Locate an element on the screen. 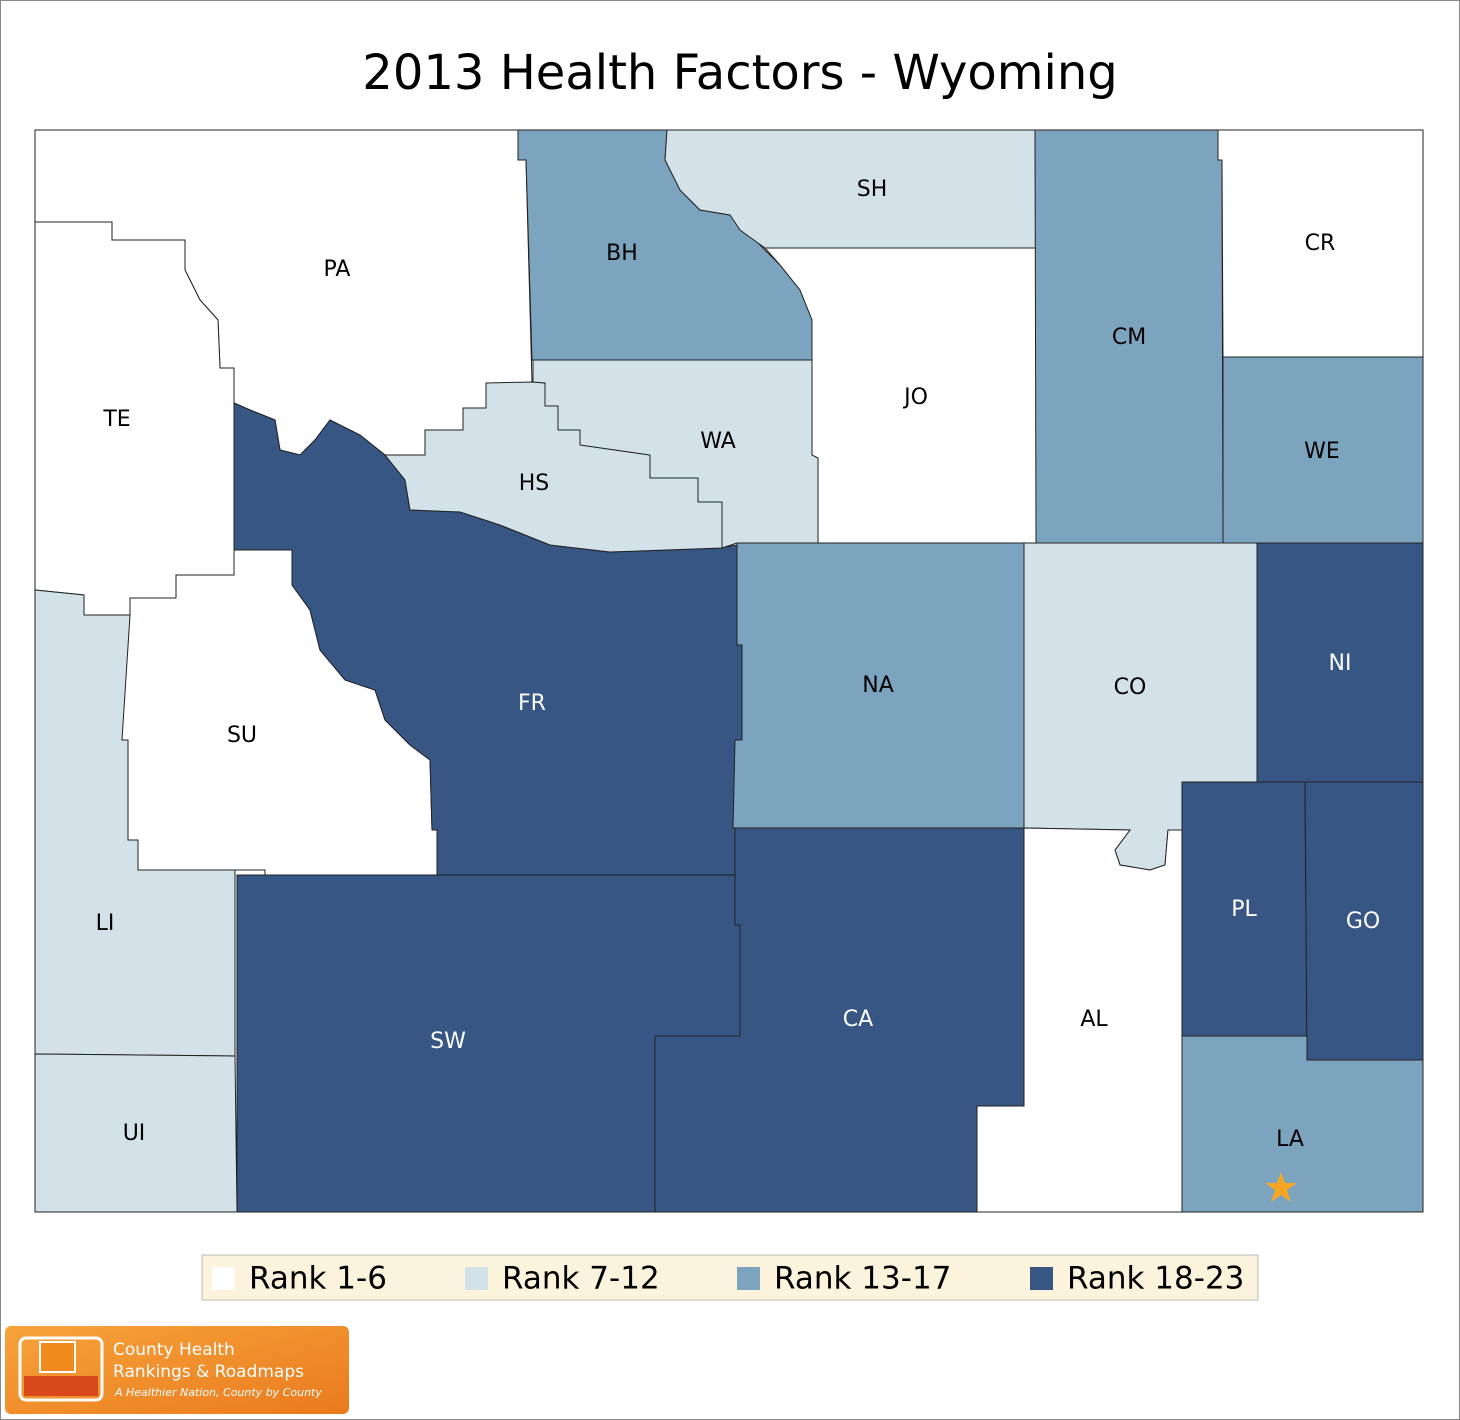 Image resolution: width=1460 pixels, height=1420 pixels. county-label: NA is located at coordinates (878, 685).